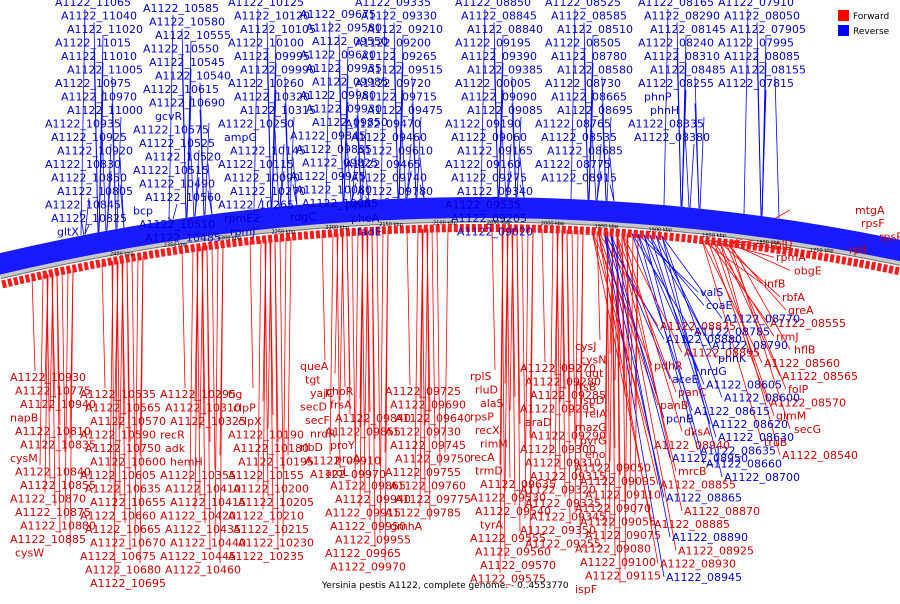 Image resolution: width=900 pixels, height=604 pixels. I want to click on gene-label: rplI, so click(858, 250).